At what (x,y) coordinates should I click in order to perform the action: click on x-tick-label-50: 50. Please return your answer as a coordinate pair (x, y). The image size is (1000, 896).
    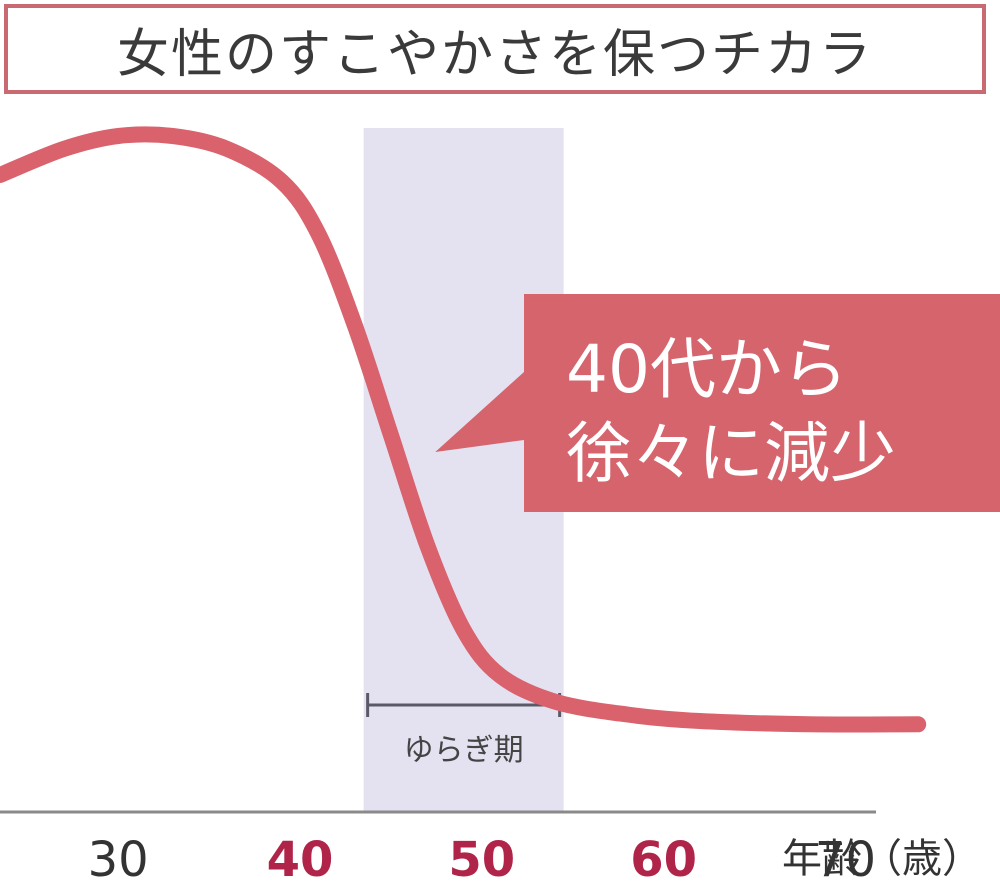
    Looking at the image, I should click on (481, 860).